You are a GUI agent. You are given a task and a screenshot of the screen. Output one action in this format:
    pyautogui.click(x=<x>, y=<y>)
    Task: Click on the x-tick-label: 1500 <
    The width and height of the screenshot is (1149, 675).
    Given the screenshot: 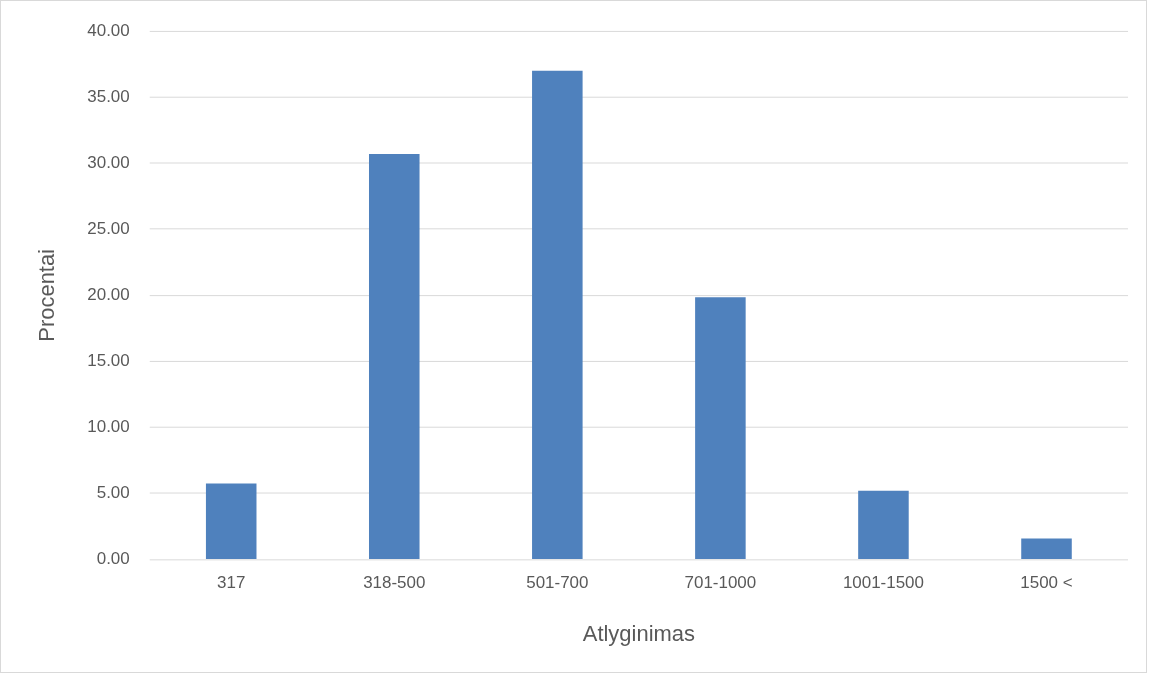 What is the action you would take?
    pyautogui.click(x=1046, y=583)
    